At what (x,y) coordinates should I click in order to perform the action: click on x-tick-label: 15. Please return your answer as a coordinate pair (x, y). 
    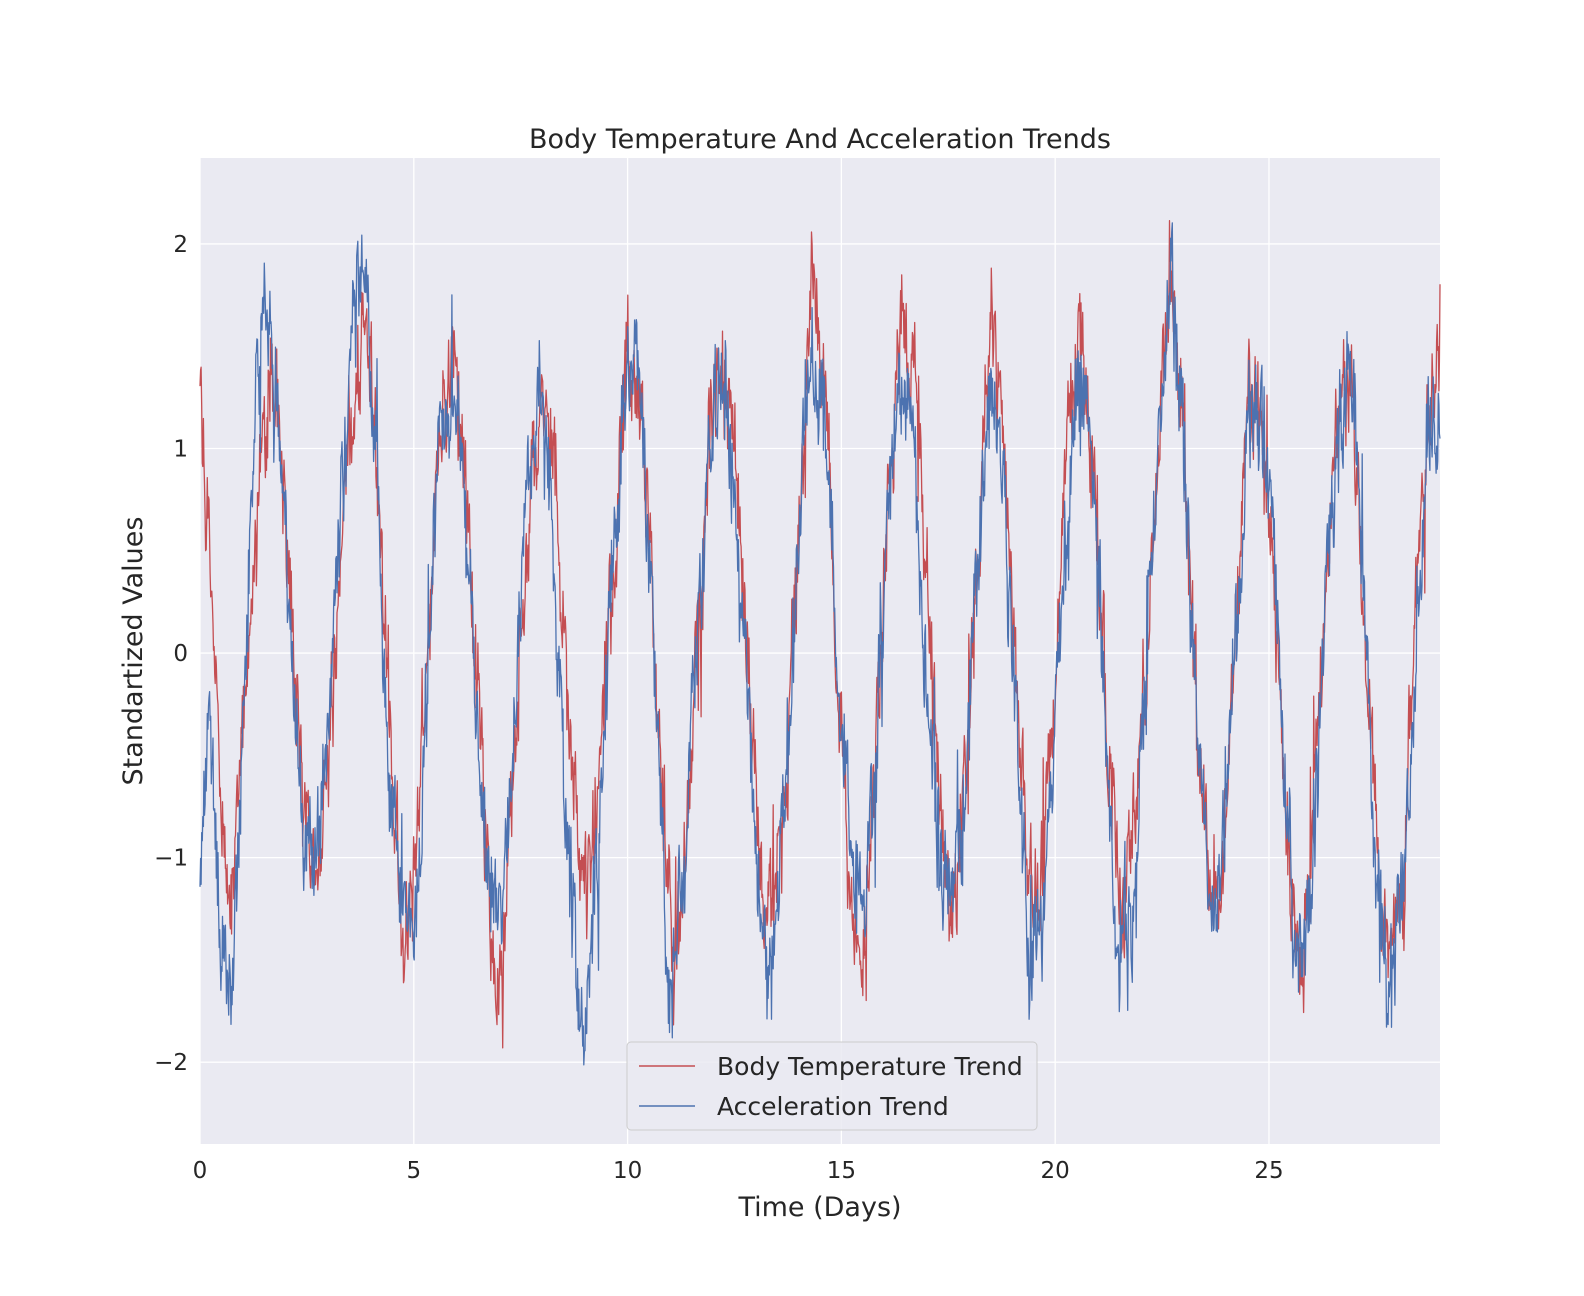
    Looking at the image, I should click on (841, 1171).